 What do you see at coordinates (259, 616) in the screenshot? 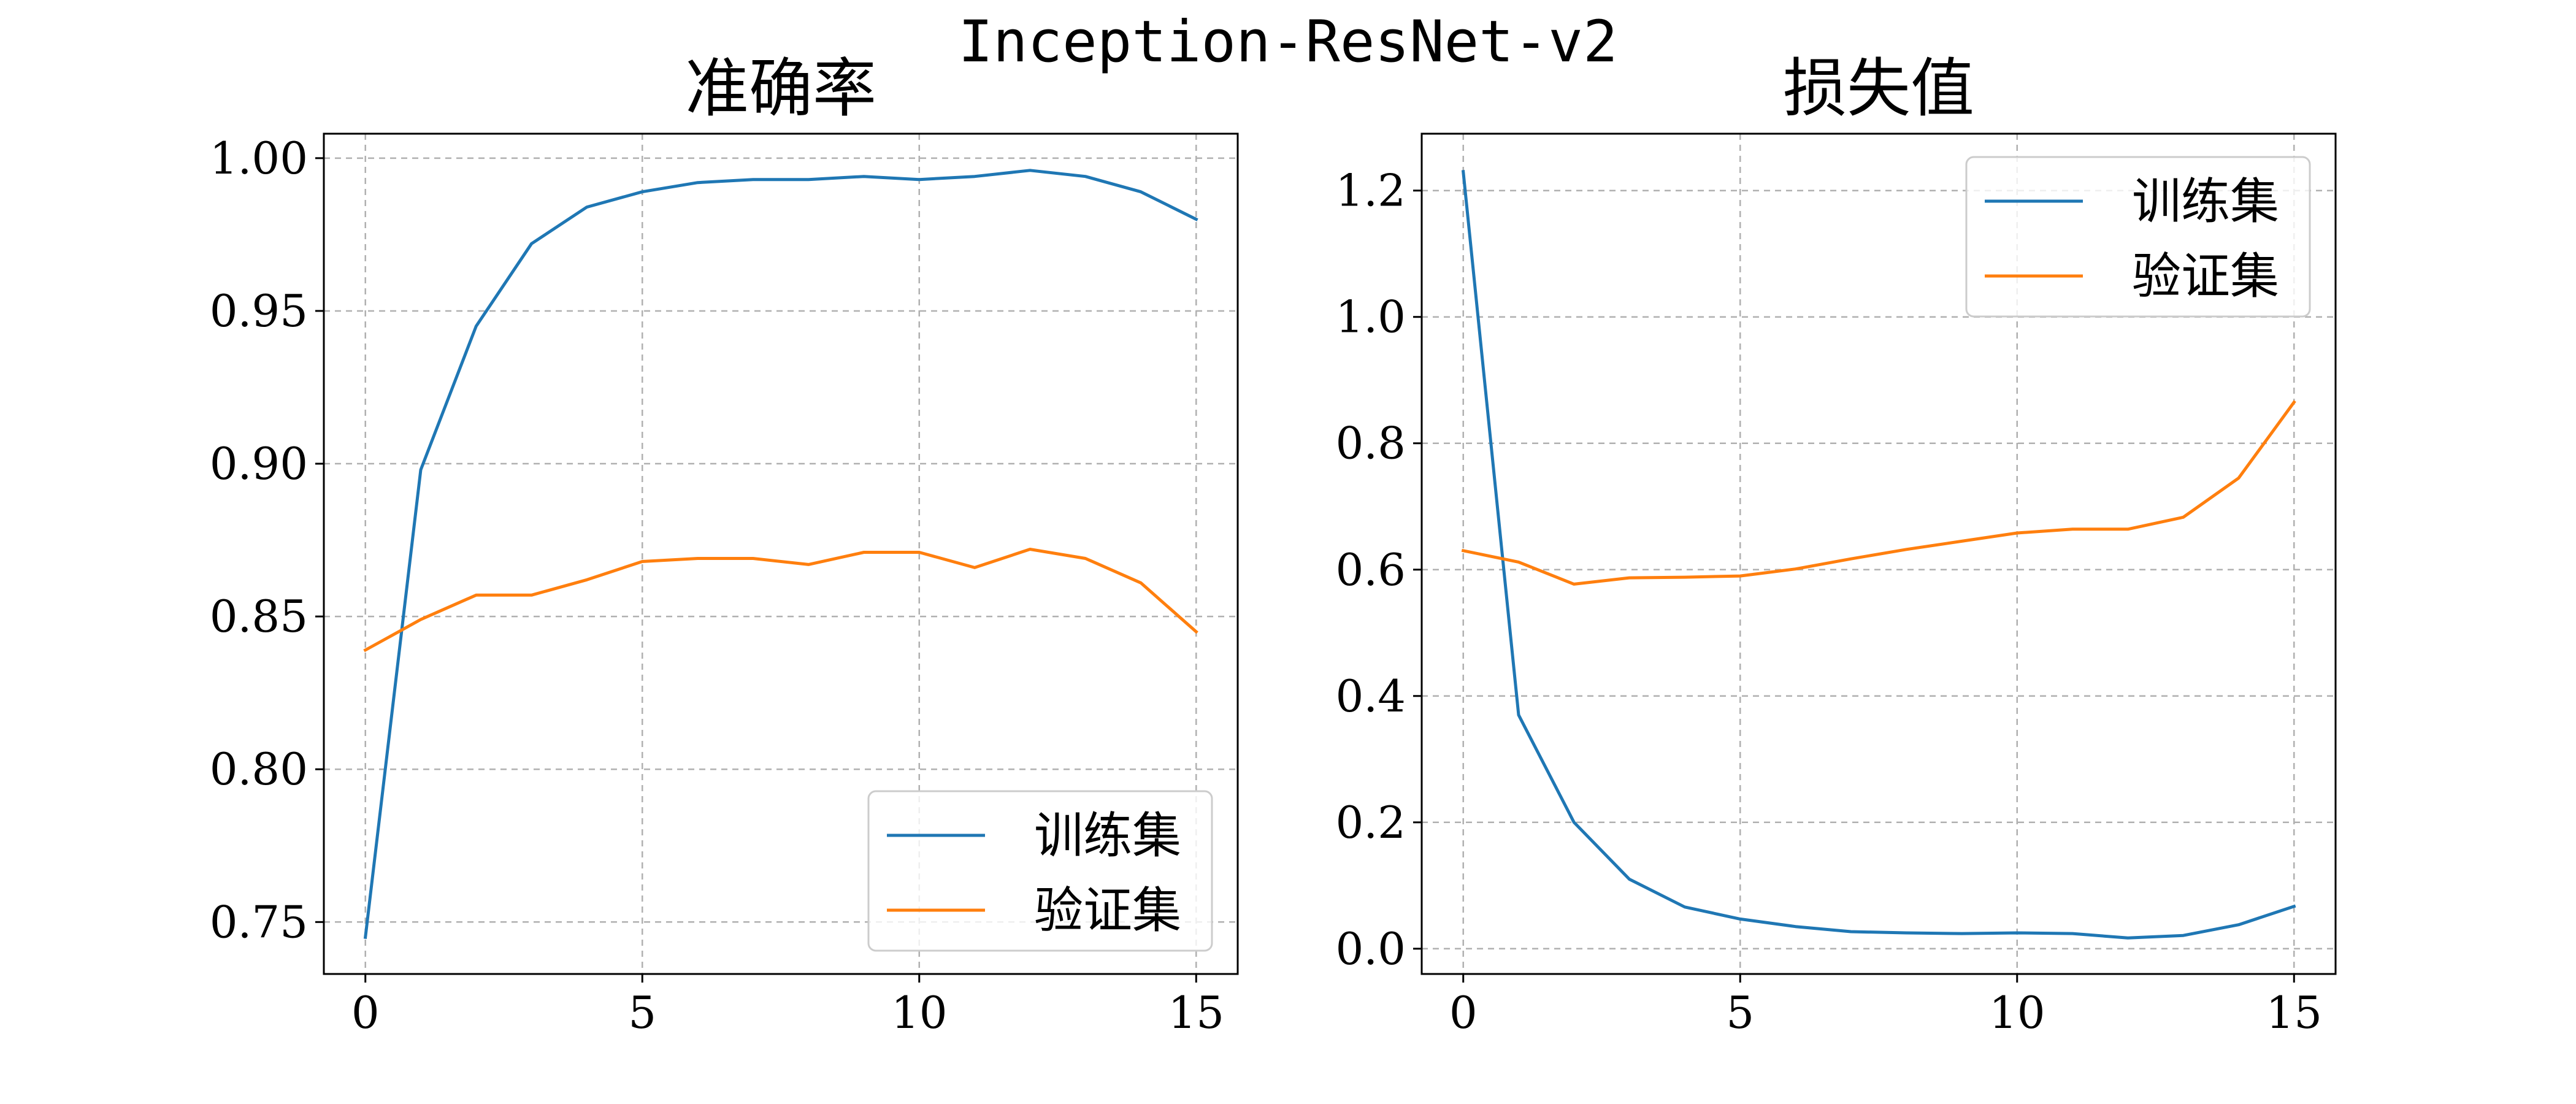
I see `accuracy-y-tick-label: 0.85` at bounding box center [259, 616].